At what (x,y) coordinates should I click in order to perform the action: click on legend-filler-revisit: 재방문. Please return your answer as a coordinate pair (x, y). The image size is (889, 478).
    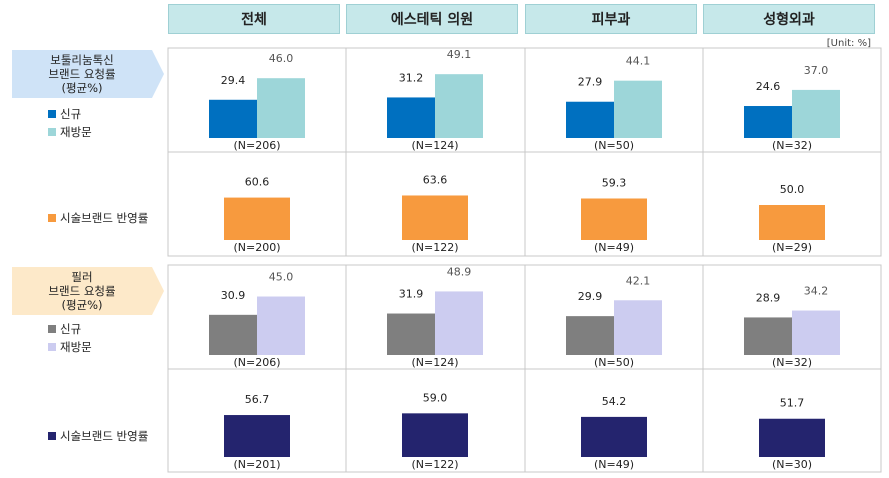
    Looking at the image, I should click on (70, 347).